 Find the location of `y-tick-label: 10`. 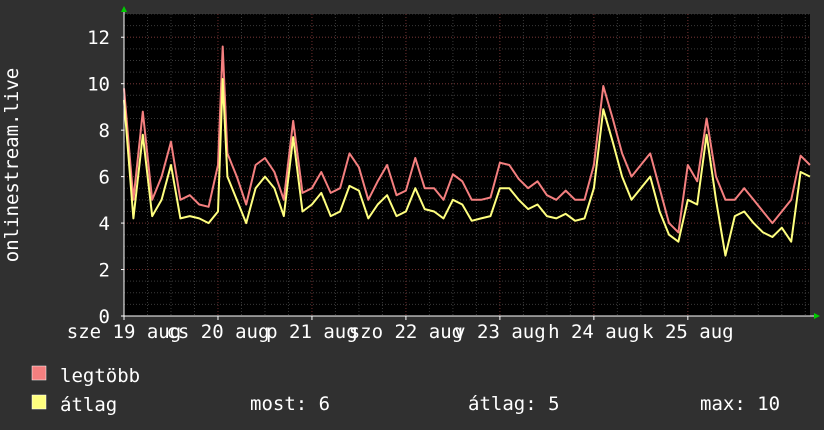

y-tick-label: 10 is located at coordinates (98, 85).